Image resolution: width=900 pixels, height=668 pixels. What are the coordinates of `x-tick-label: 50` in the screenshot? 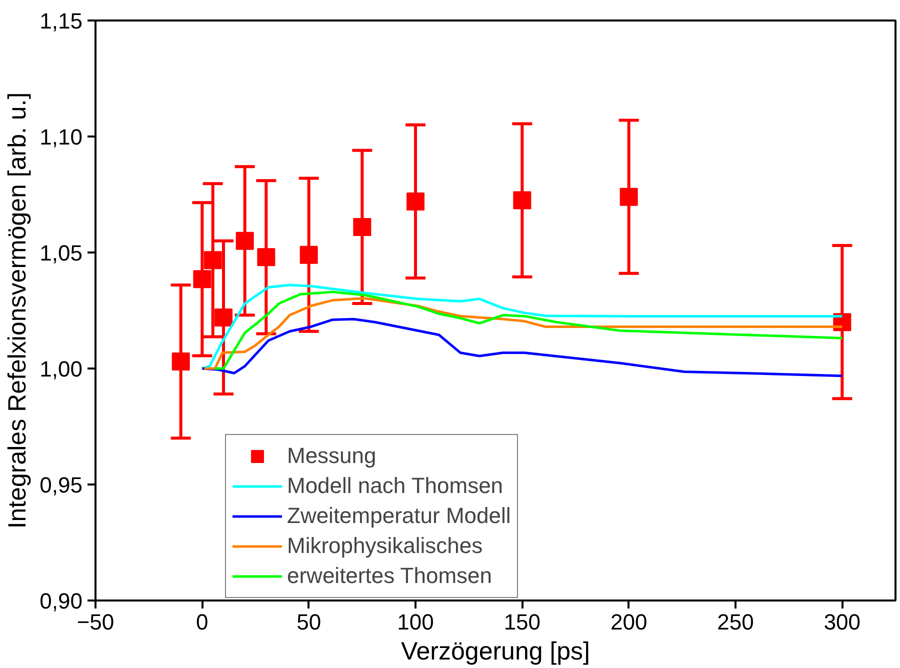 It's located at (309, 622).